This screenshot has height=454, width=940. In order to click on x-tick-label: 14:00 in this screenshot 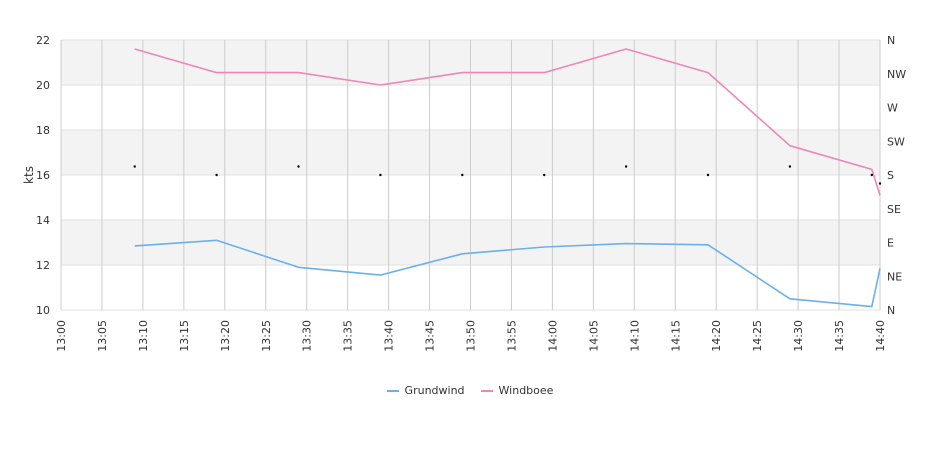, I will do `click(552, 336)`.